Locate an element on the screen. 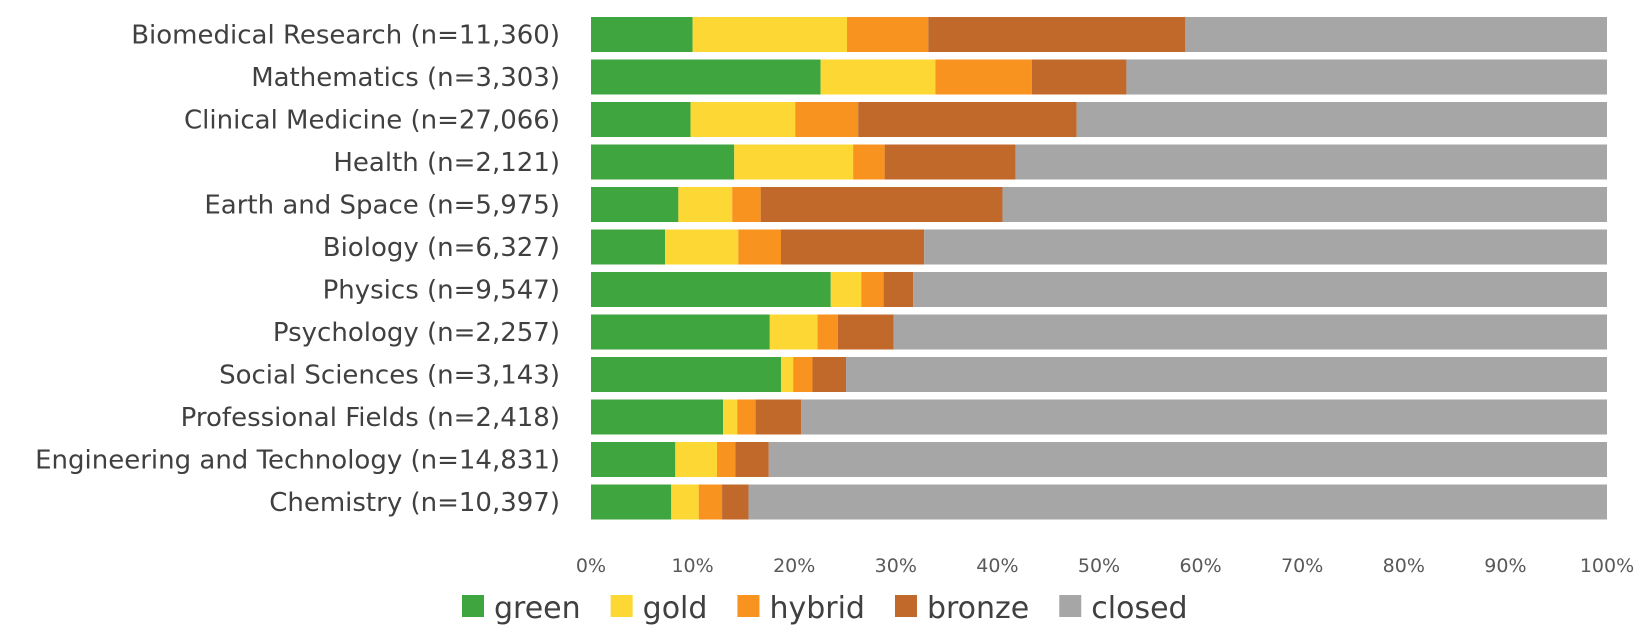 The image size is (1640, 639). legend-label-closed: closed is located at coordinates (1139, 608).